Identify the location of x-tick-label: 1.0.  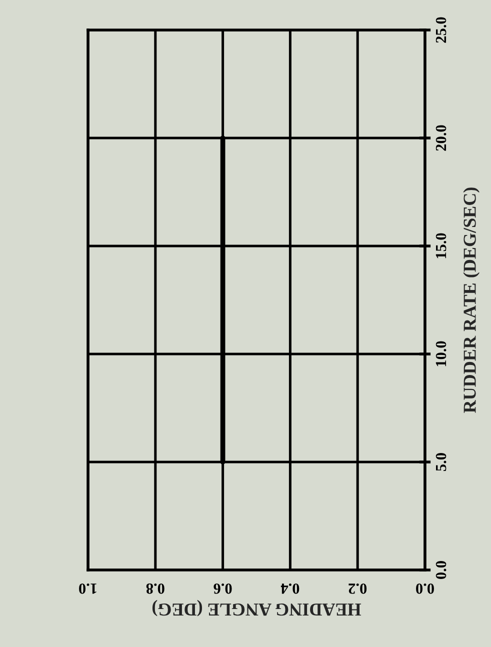
(87, 588).